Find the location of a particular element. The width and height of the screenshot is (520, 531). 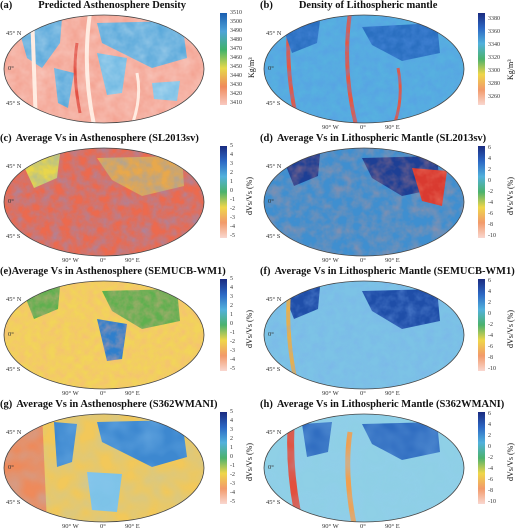

vs-map-sl2013sv-asthenosphere is located at coordinates (104, 202).